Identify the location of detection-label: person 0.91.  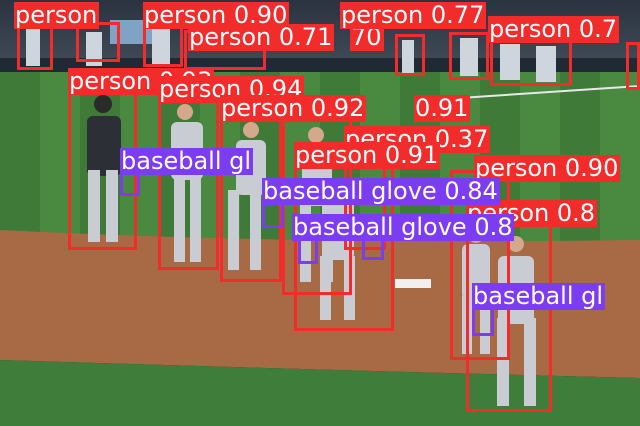
(367, 155).